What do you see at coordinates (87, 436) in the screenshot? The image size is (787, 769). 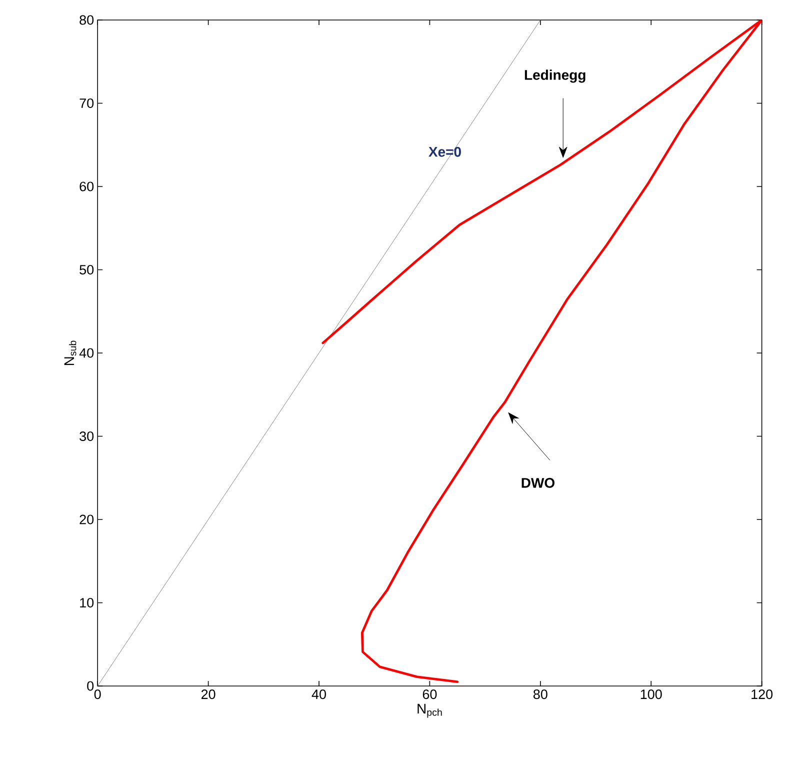 I see `y-tick-label: 30` at bounding box center [87, 436].